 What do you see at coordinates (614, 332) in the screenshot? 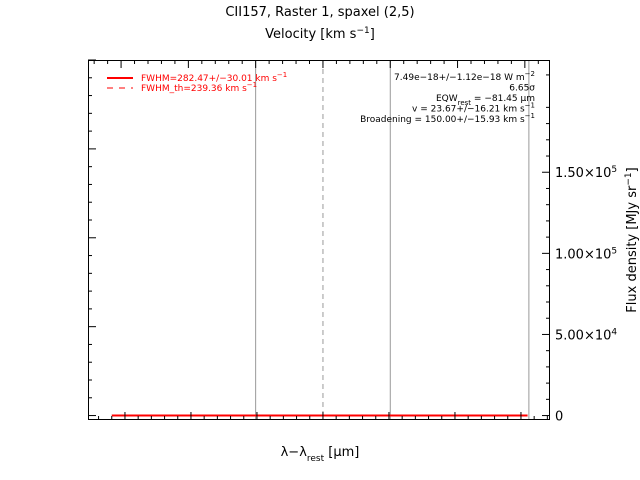
I see `right-tick-exponent: 4` at bounding box center [614, 332].